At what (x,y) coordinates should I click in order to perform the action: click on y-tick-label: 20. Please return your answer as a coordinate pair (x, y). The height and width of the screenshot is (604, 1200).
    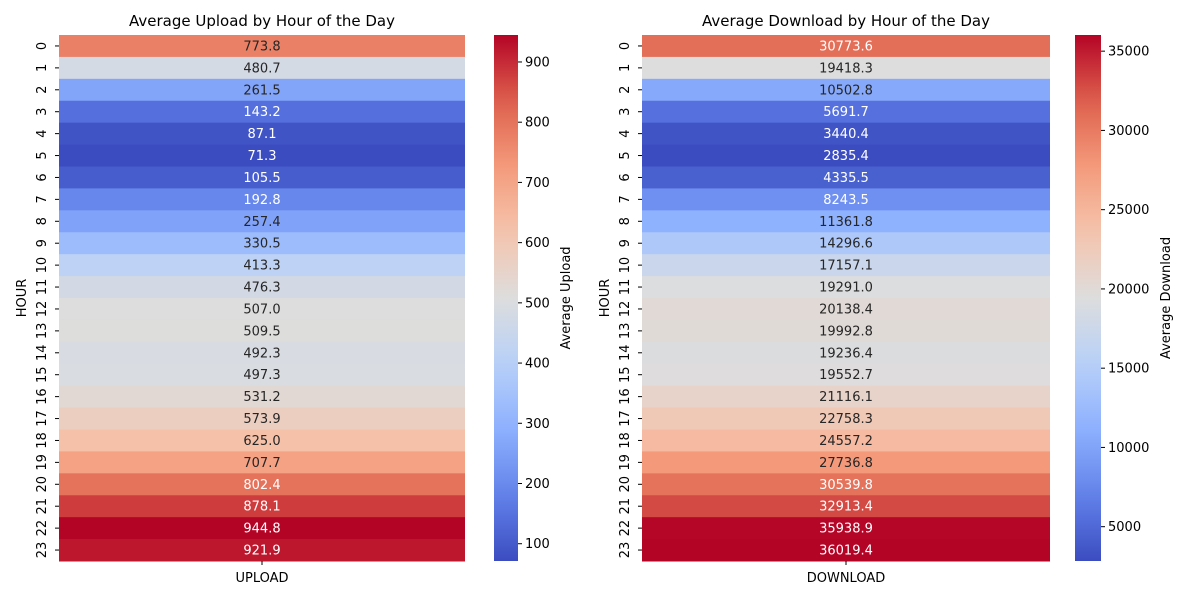
    Looking at the image, I should click on (42, 484).